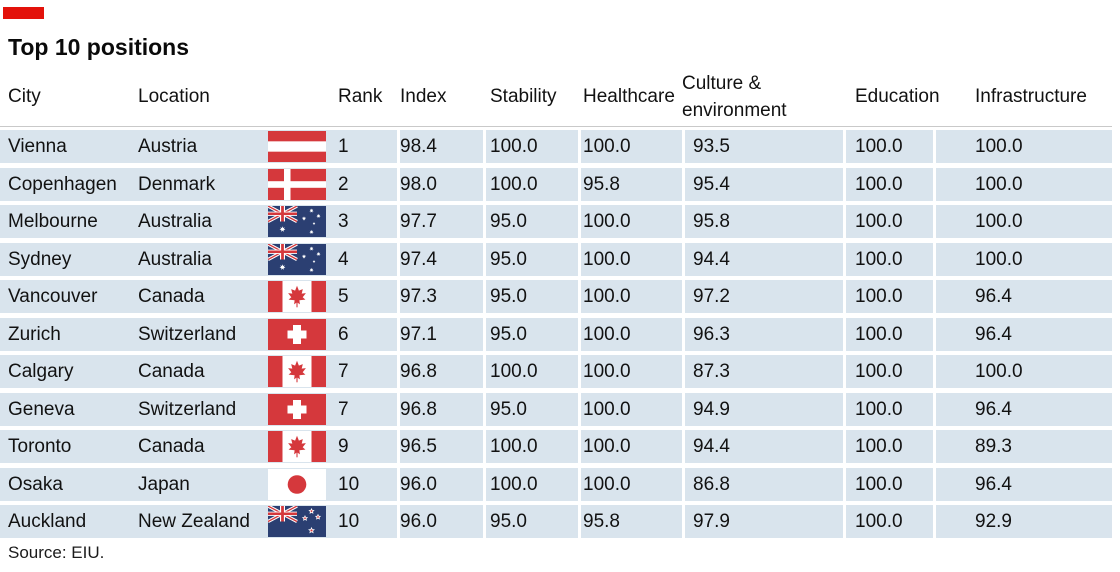 The width and height of the screenshot is (1120, 572). What do you see at coordinates (762, 146) in the screenshot?
I see `cell-culture: 93.5` at bounding box center [762, 146].